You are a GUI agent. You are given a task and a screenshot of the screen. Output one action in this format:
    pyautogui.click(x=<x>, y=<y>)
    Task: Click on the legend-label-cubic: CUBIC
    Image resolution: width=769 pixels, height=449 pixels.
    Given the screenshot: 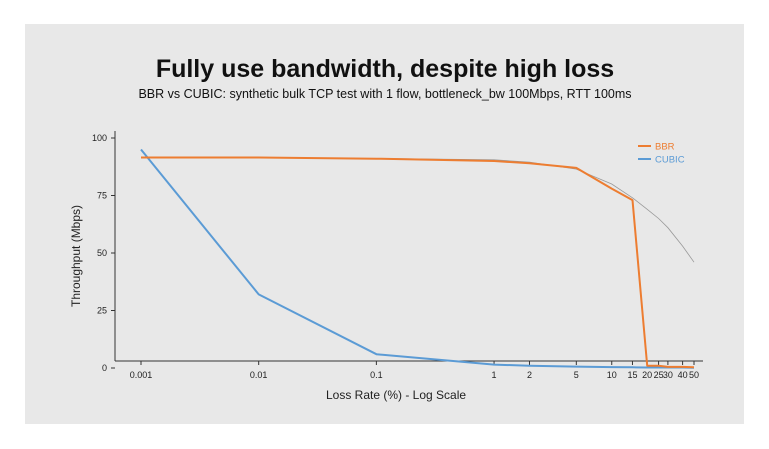 What is the action you would take?
    pyautogui.click(x=670, y=160)
    